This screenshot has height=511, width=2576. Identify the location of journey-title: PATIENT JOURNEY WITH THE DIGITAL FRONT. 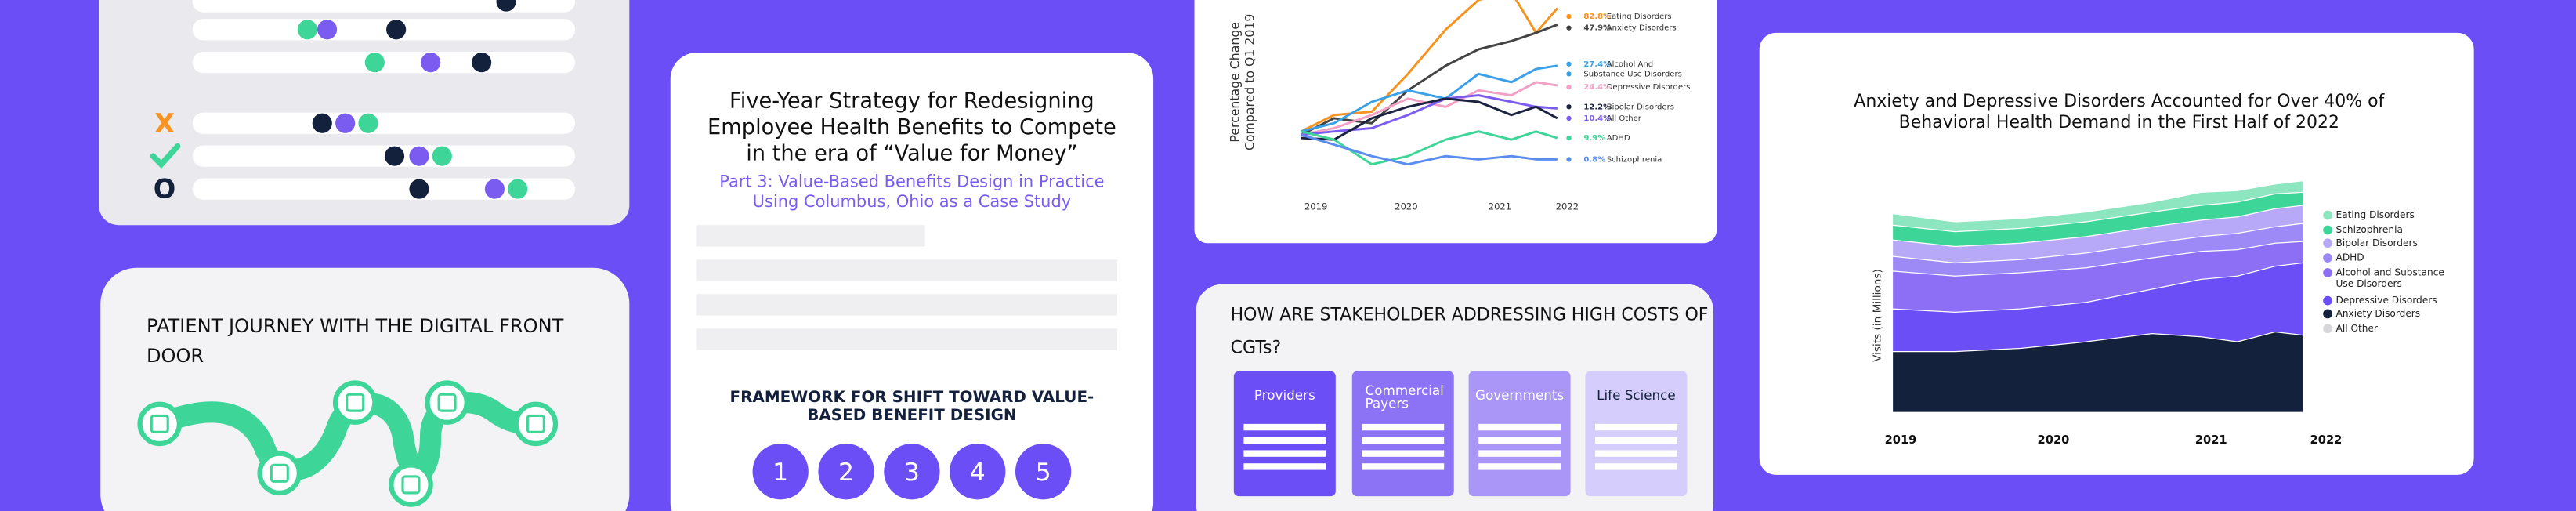
(355, 326).